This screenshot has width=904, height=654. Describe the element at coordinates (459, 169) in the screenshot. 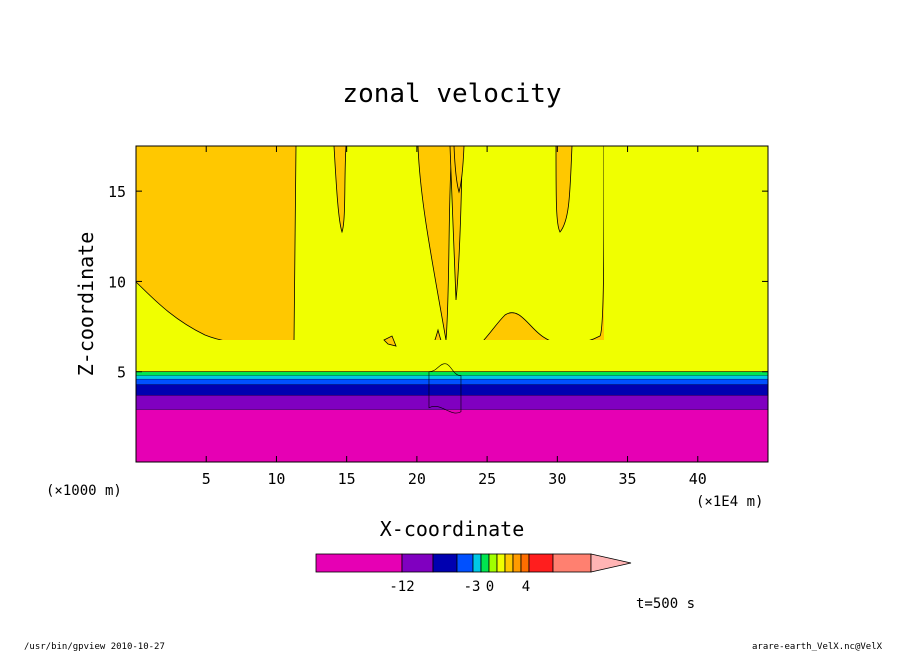

I see `orange-thin-column-a` at that location.